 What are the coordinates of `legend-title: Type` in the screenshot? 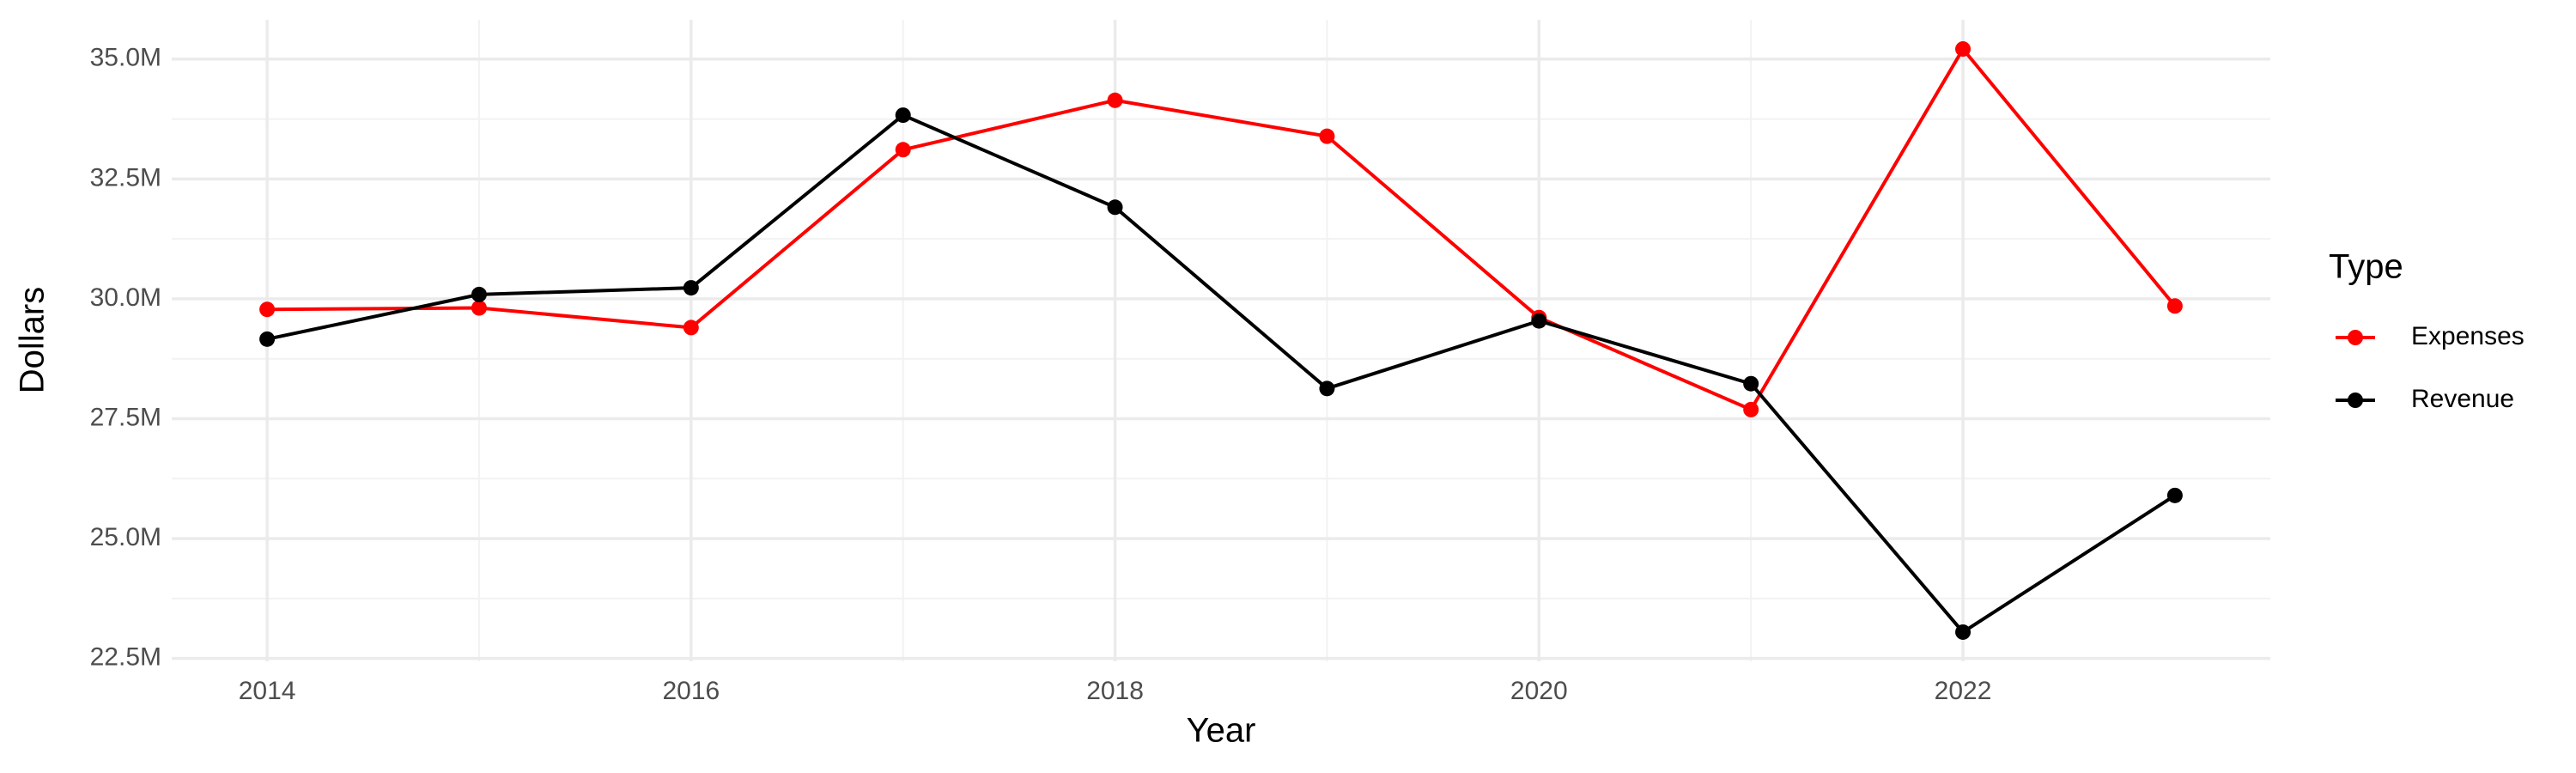 It's located at (2366, 267).